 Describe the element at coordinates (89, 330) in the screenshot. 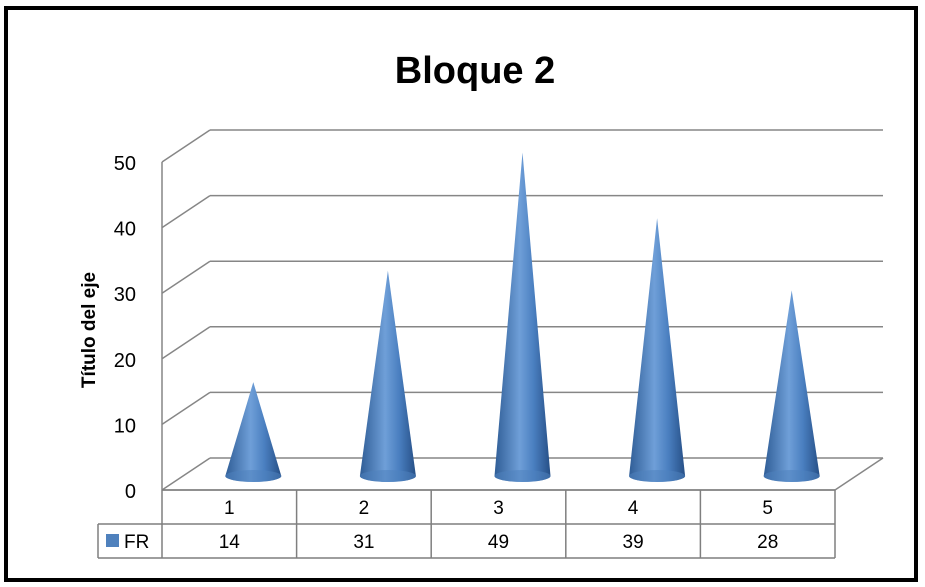

I see `y-axis-label: Título del eje` at that location.